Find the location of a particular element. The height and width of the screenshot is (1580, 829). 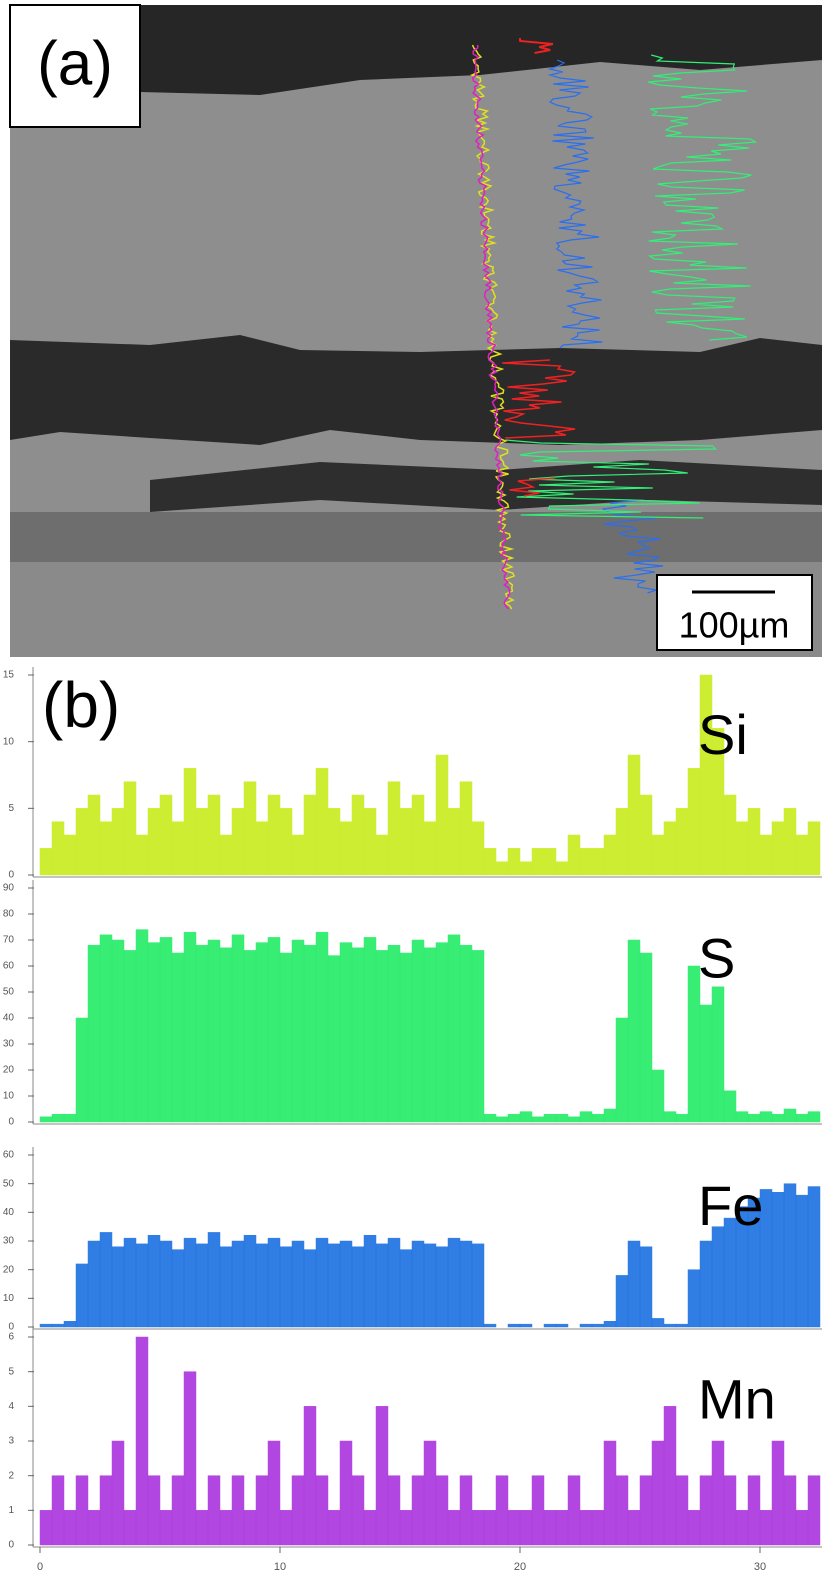

y-tick-label: 2 is located at coordinates (11, 1475).